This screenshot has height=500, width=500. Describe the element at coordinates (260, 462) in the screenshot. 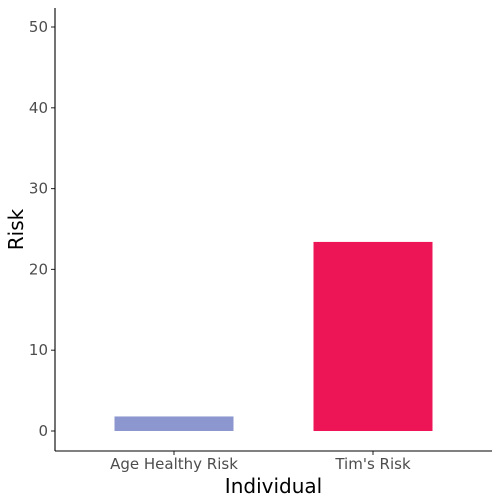

I see `x-axis-ticks: Age Healthy Risk Tim's Risk` at that location.